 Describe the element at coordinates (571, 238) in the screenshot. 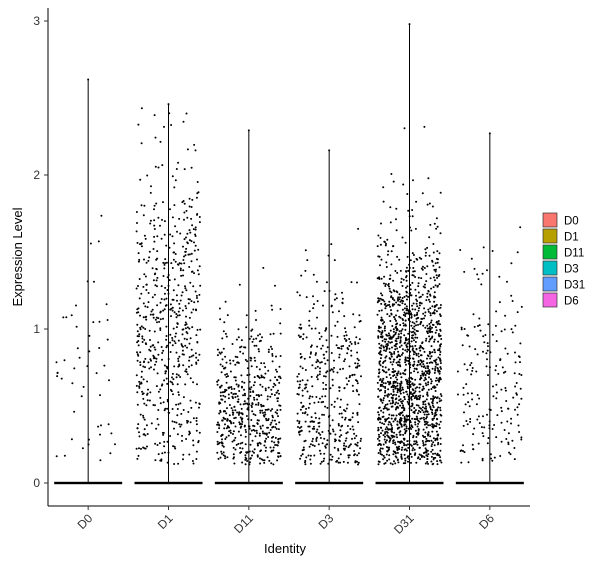

I see `legend-label: D1` at that location.